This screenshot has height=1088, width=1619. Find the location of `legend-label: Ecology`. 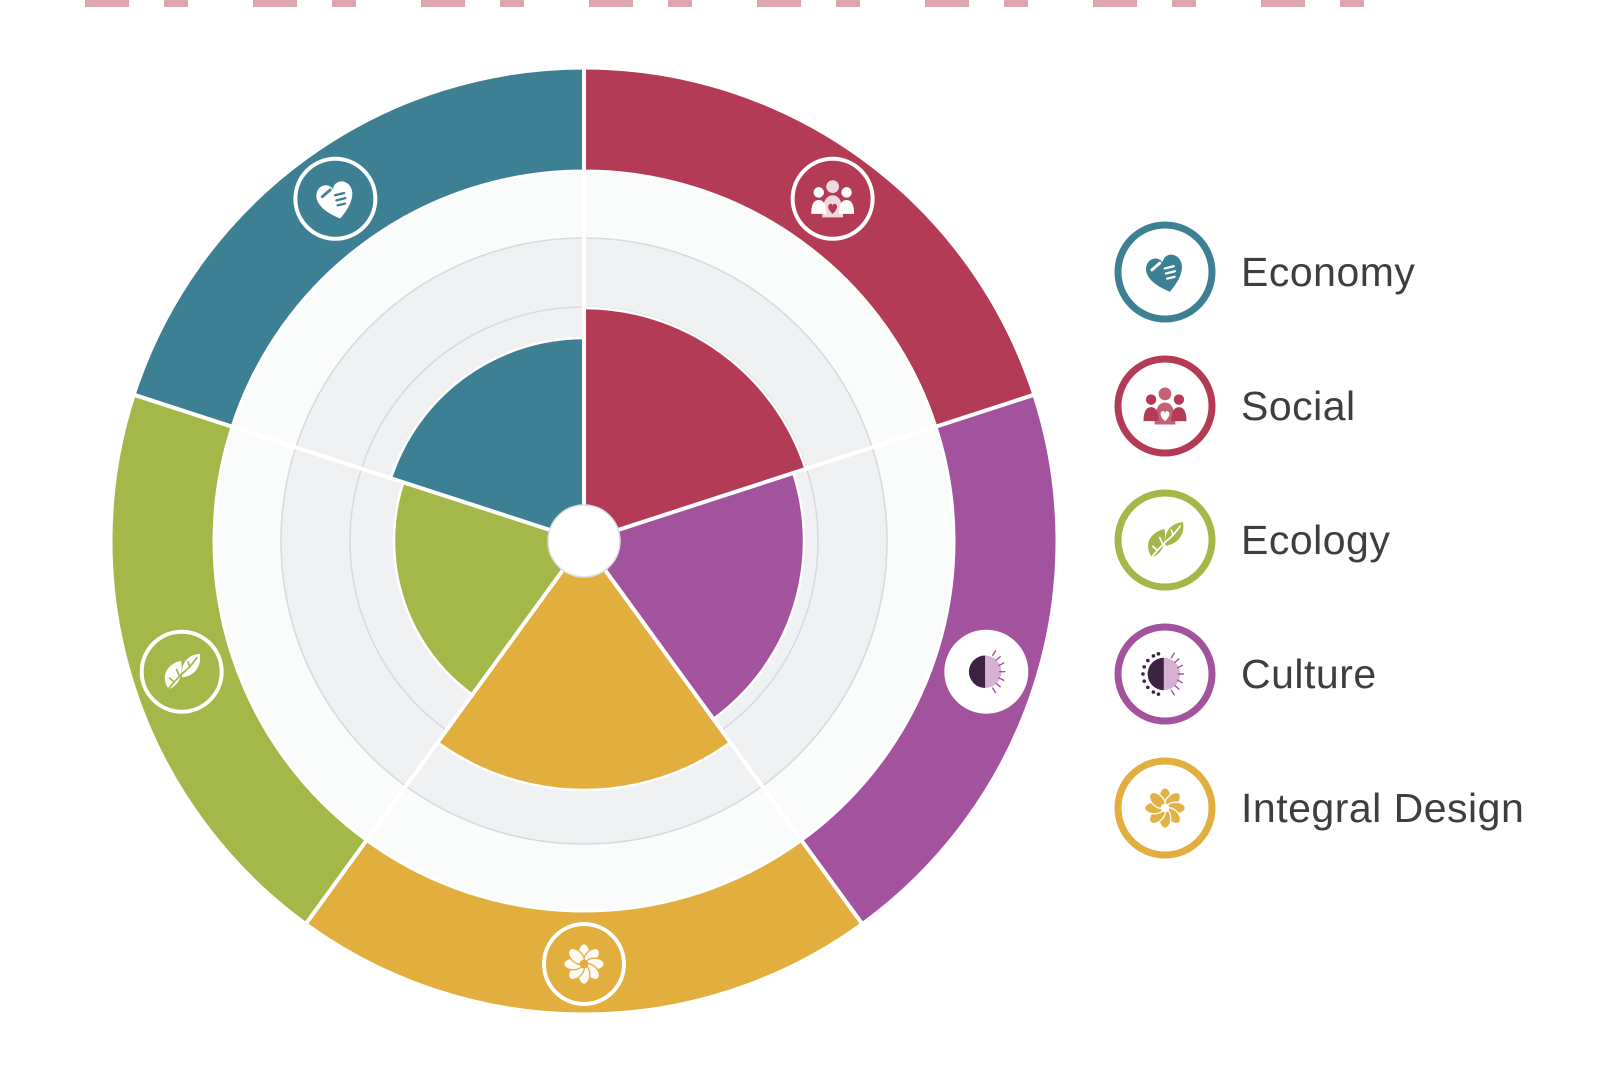

legend-label: Ecology is located at coordinates (1316, 539).